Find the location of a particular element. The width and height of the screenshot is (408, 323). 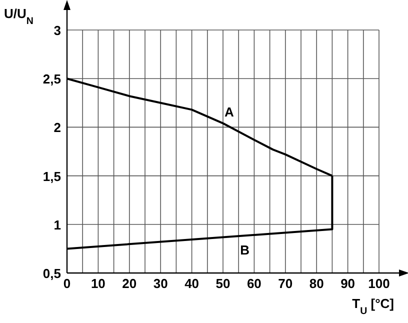

y-tick-label: 1,5 is located at coordinates (51, 176).